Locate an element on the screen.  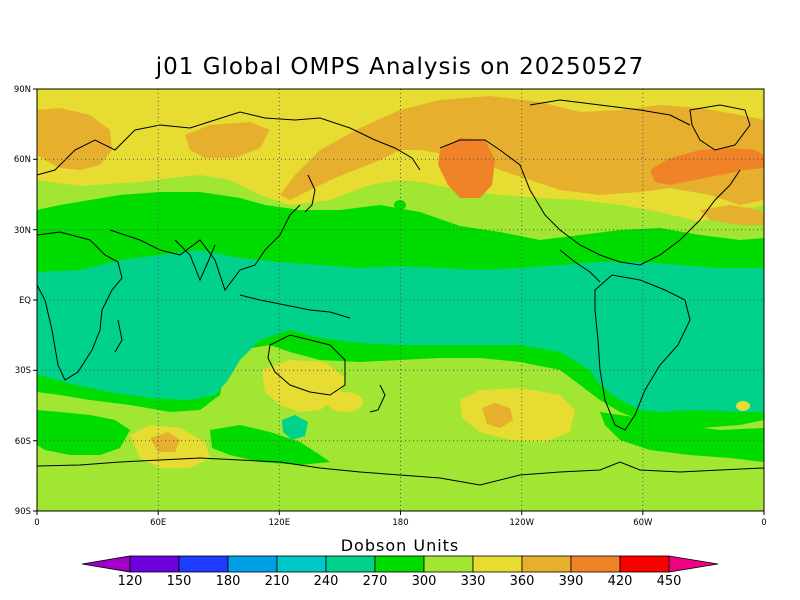
lat-label-30s: 30S is located at coordinates (23, 371).